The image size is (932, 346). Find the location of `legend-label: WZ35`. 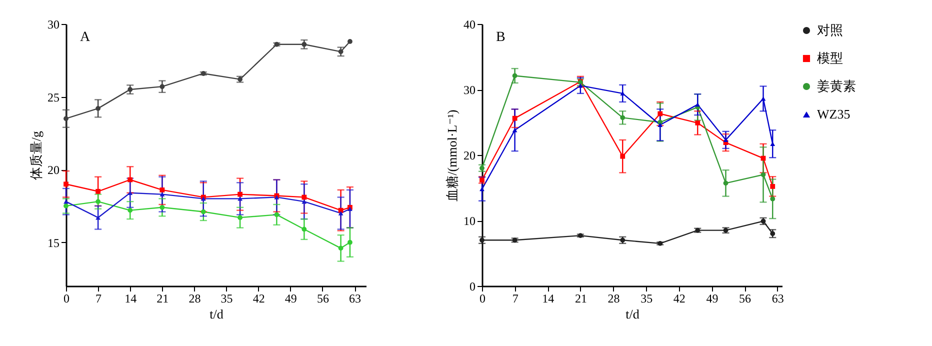

legend-label: WZ35 is located at coordinates (833, 114).